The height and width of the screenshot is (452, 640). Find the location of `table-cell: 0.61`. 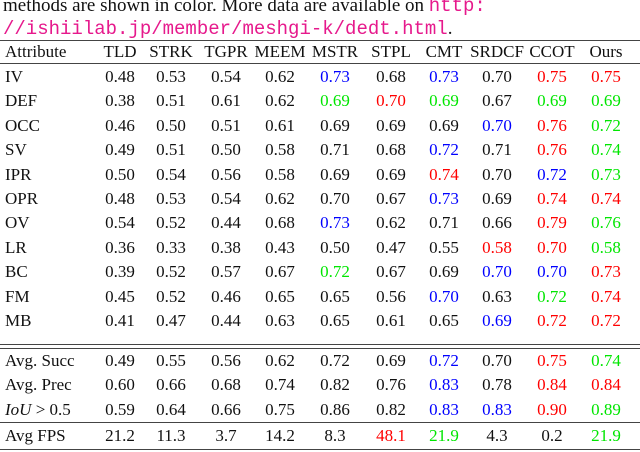

table-cell: 0.61 is located at coordinates (391, 320).